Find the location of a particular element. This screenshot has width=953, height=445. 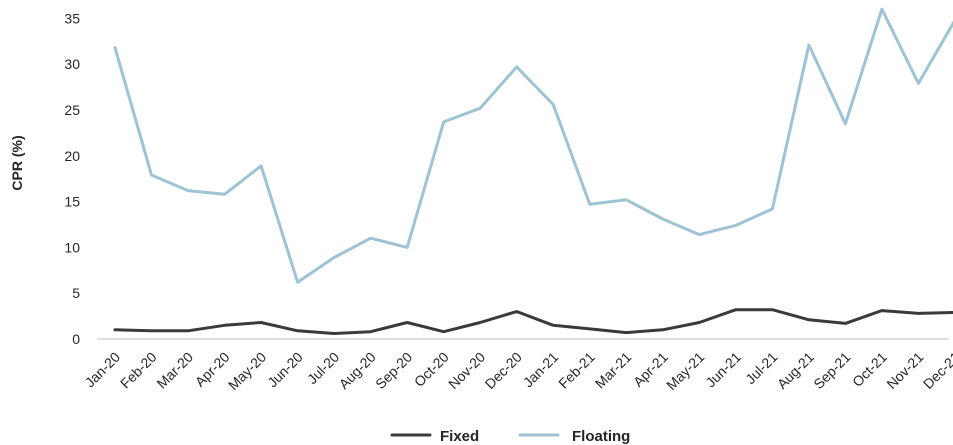

y-tick-label: 35 is located at coordinates (72, 18).